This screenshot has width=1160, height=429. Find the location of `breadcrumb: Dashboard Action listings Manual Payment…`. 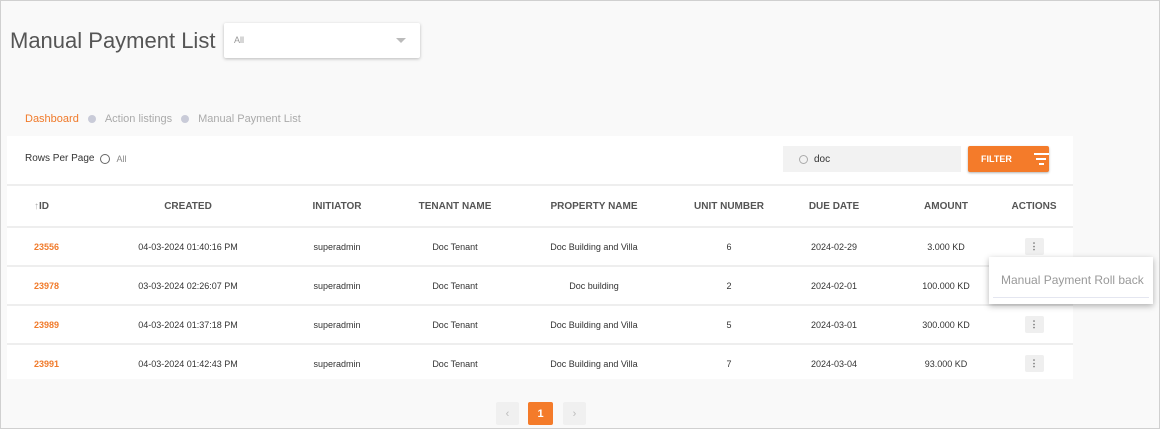

breadcrumb: Dashboard Action listings Manual Payment… is located at coordinates (163, 119).